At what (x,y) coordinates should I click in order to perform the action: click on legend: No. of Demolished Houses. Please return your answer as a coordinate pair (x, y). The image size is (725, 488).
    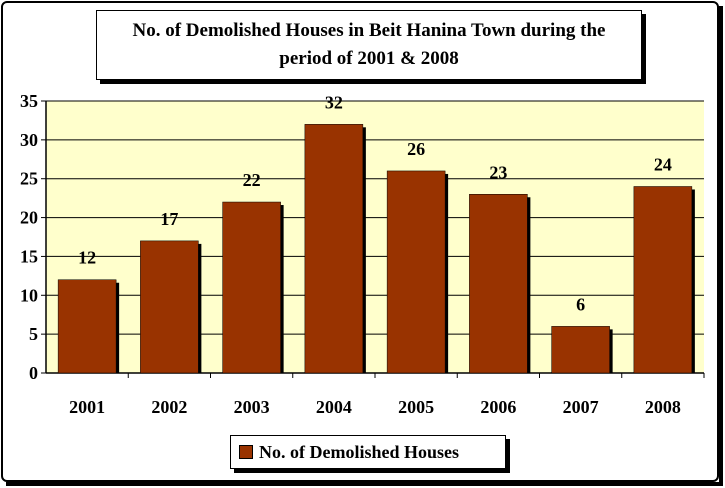
    Looking at the image, I should click on (368, 452).